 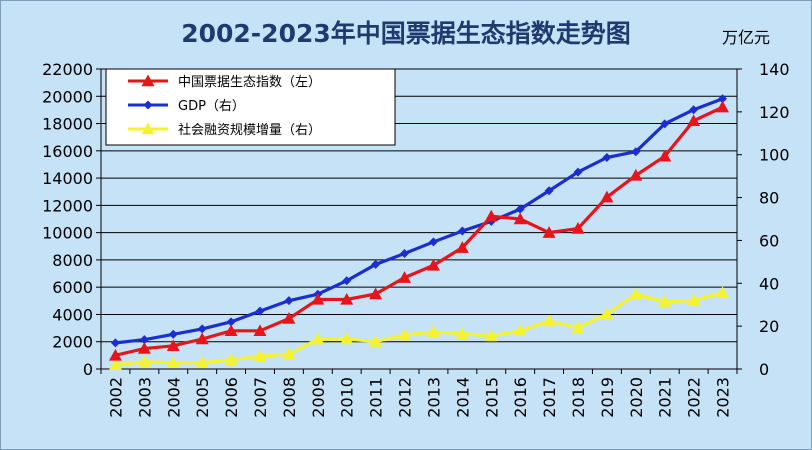 I want to click on x-tick-label: 2022, so click(x=694, y=397).